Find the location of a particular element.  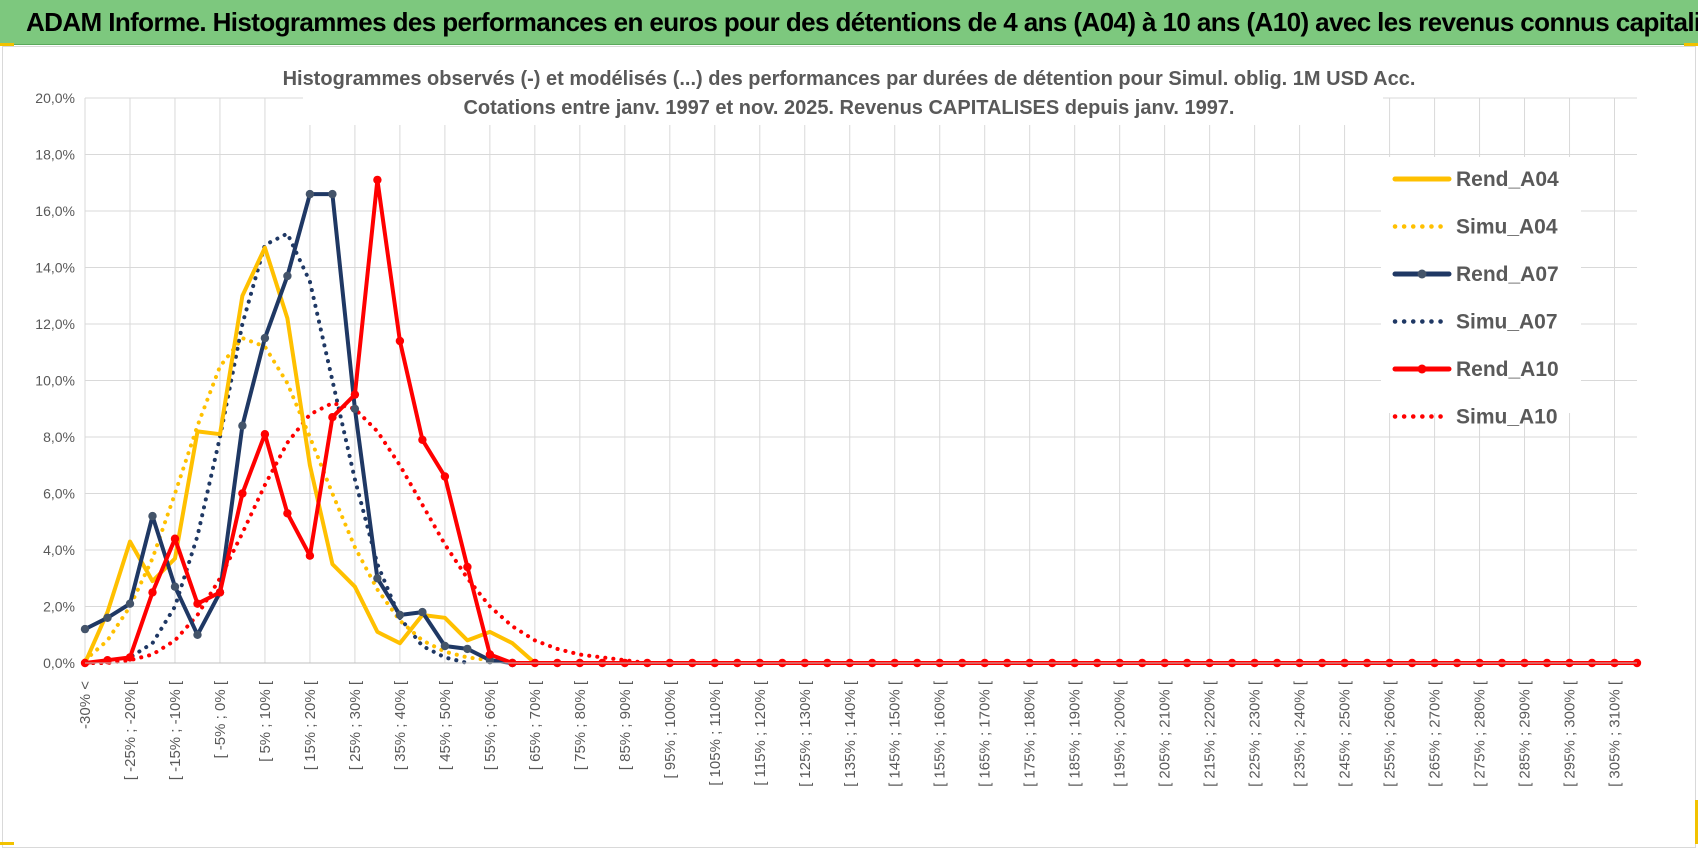

x-tick-label: [ 55% ; 60% [ is located at coordinates (490, 725).